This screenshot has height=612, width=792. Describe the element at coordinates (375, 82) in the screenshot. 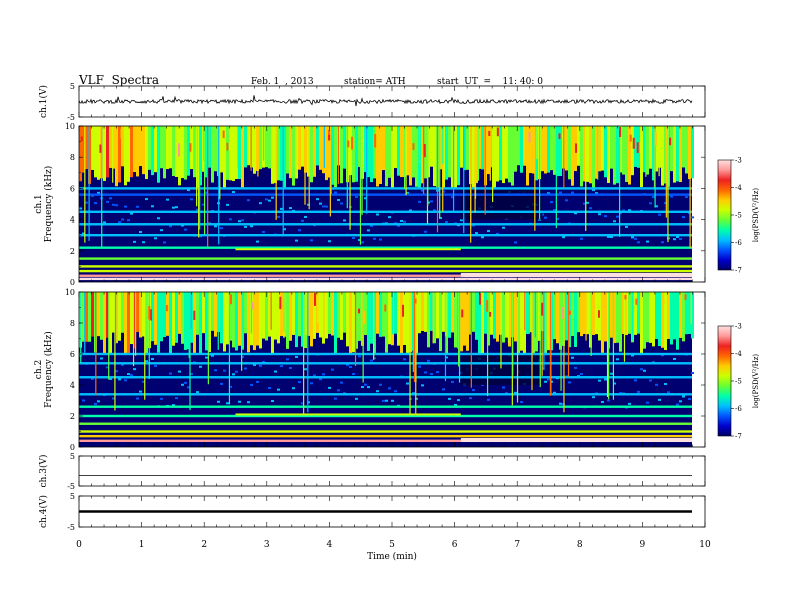

I see `station-label: station= ATH` at that location.